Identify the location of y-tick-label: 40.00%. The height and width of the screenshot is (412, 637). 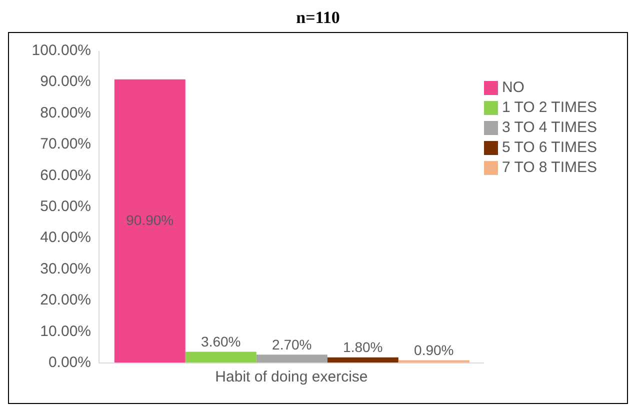
(65, 237).